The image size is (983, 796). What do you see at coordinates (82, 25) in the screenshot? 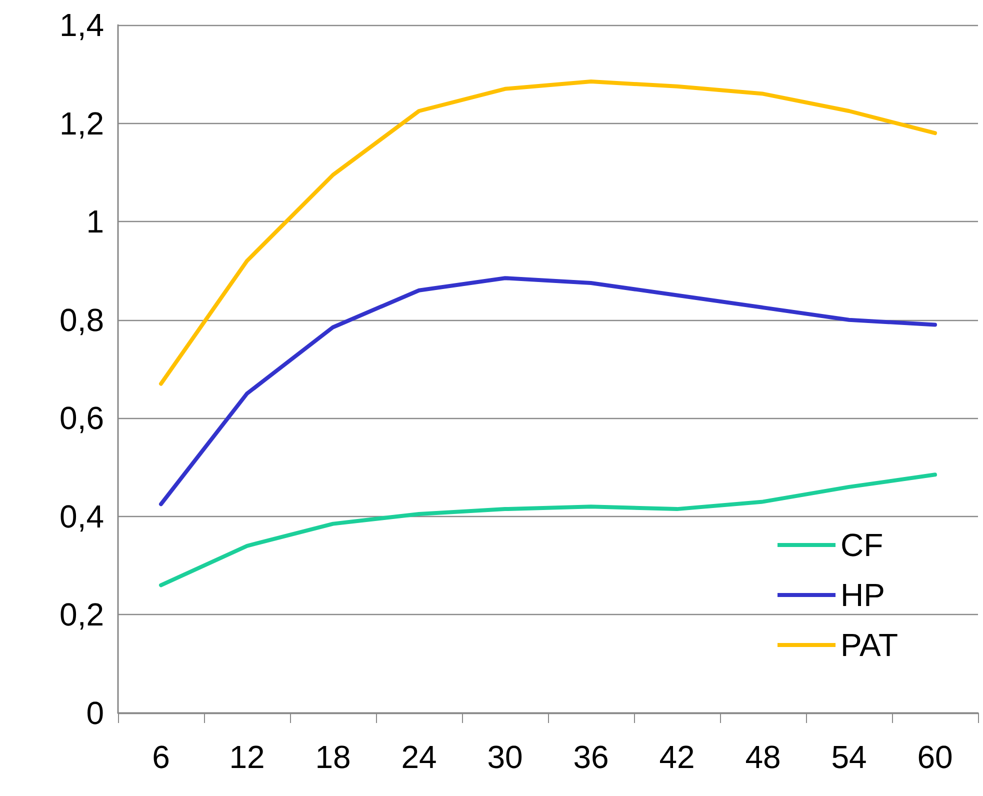
I see `y-tick-label: 1,4` at bounding box center [82, 25].